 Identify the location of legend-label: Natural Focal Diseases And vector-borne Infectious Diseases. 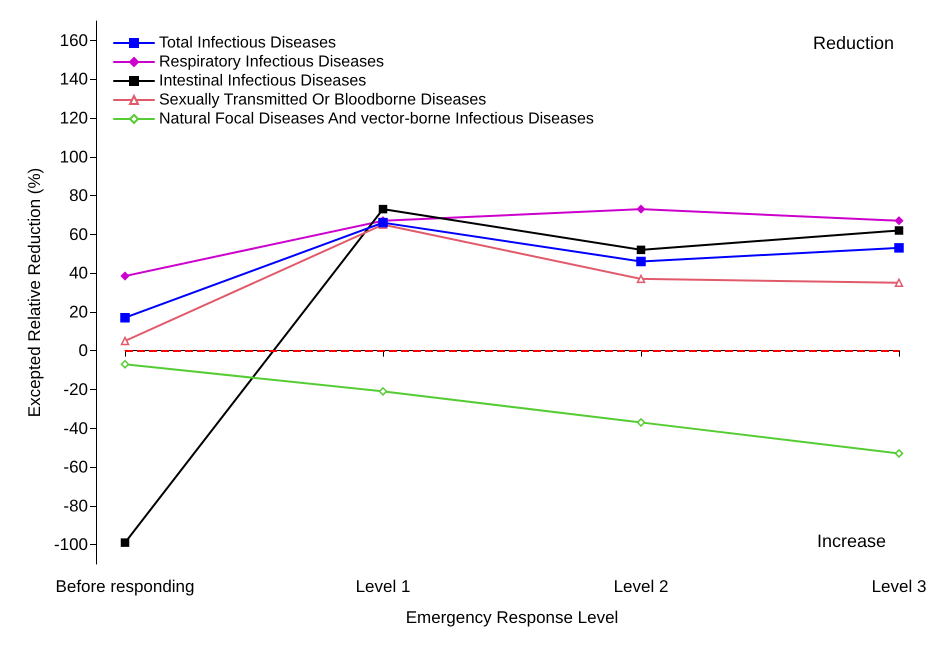
(376, 119).